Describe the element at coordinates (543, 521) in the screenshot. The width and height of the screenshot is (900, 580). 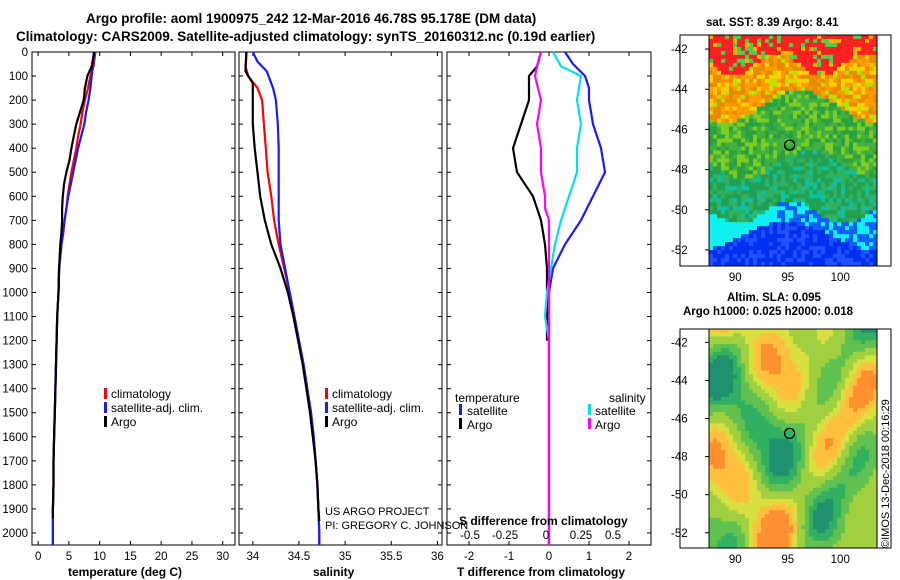
I see `x2-axis-label: S difference from climatology` at that location.